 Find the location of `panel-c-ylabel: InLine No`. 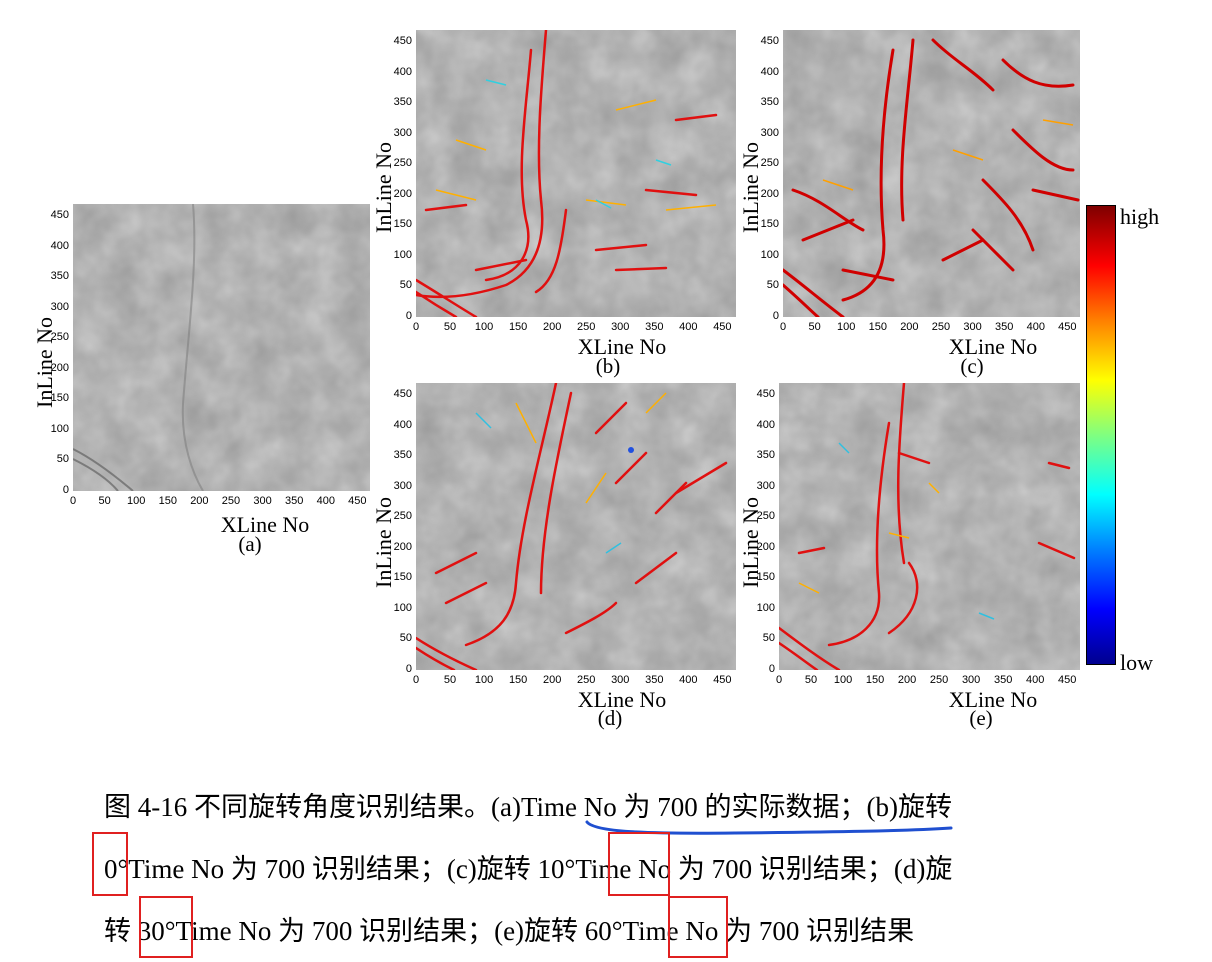

panel-c-ylabel: InLine No is located at coordinates (750, 187).